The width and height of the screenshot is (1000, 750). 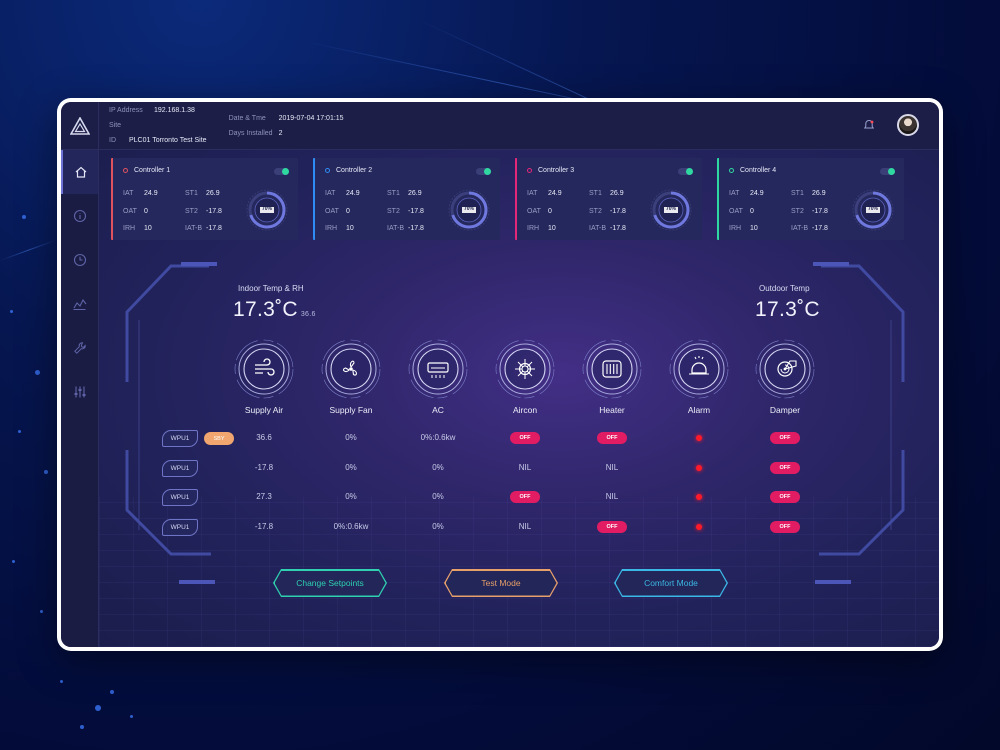 What do you see at coordinates (908, 125) in the screenshot?
I see `user-avatar` at bounding box center [908, 125].